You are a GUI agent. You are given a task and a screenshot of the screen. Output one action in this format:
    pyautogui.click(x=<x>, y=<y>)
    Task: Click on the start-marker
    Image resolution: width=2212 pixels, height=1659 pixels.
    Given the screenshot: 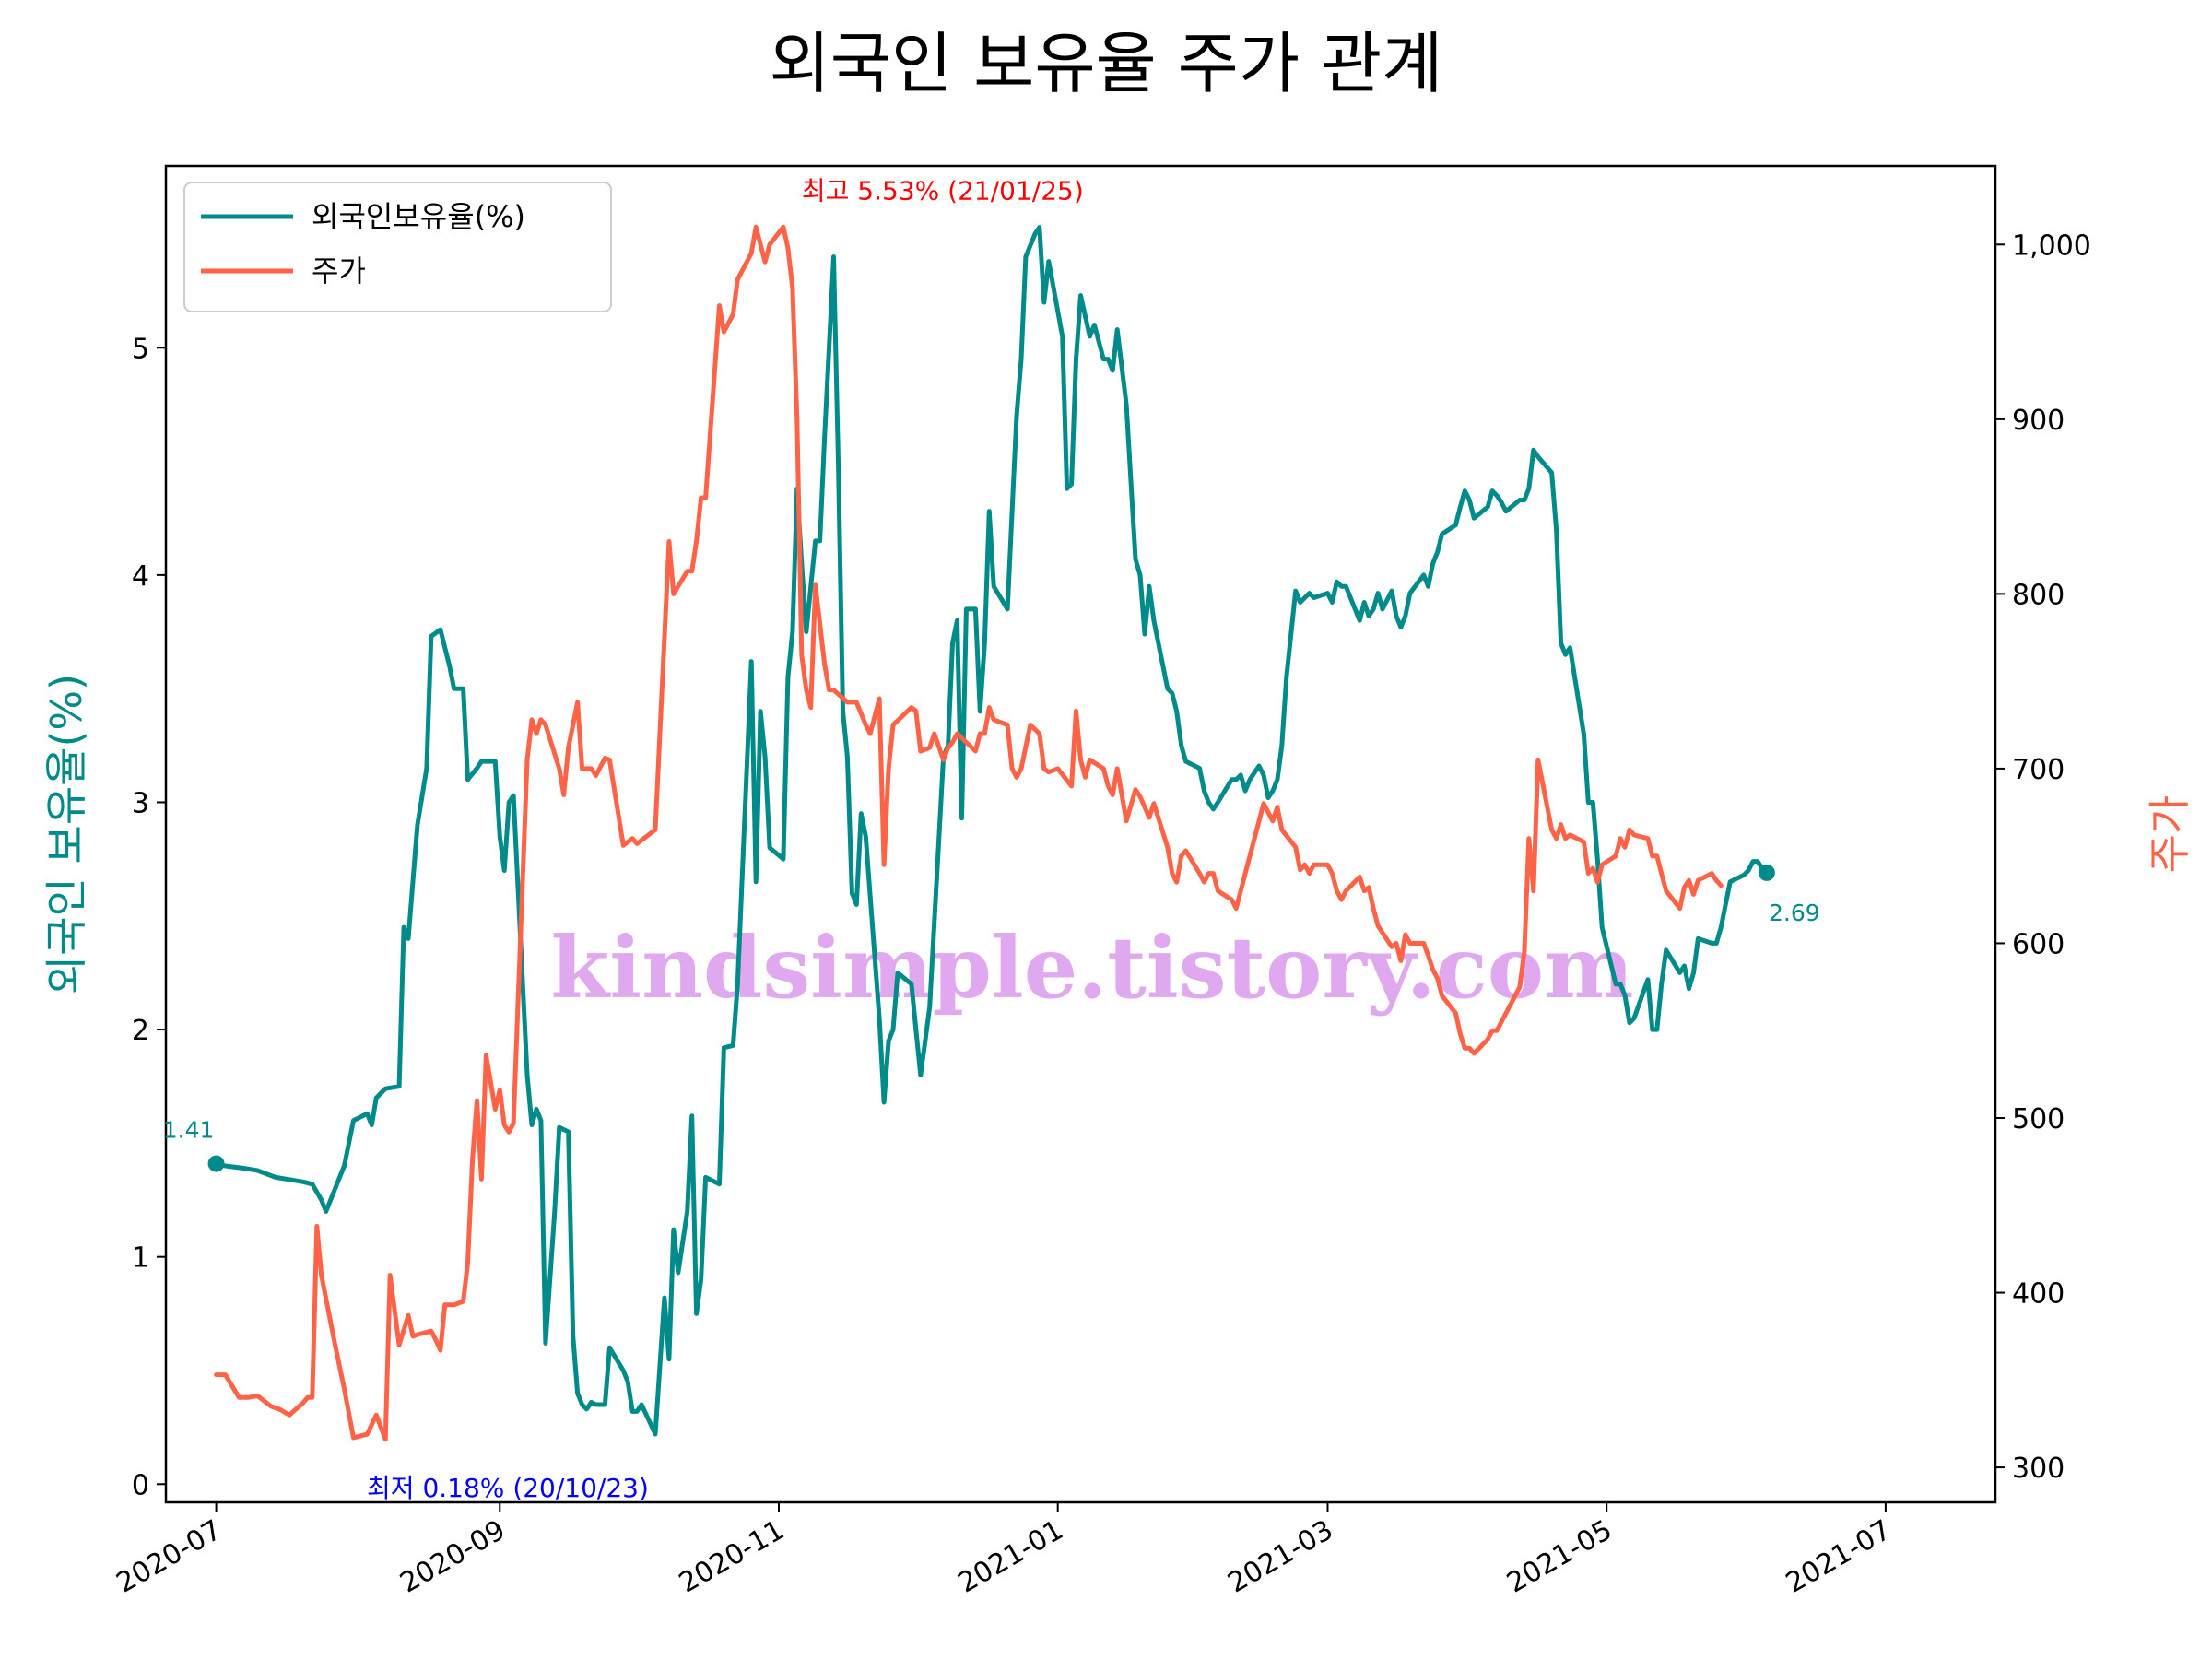 What is the action you would take?
    pyautogui.click(x=216, y=1163)
    